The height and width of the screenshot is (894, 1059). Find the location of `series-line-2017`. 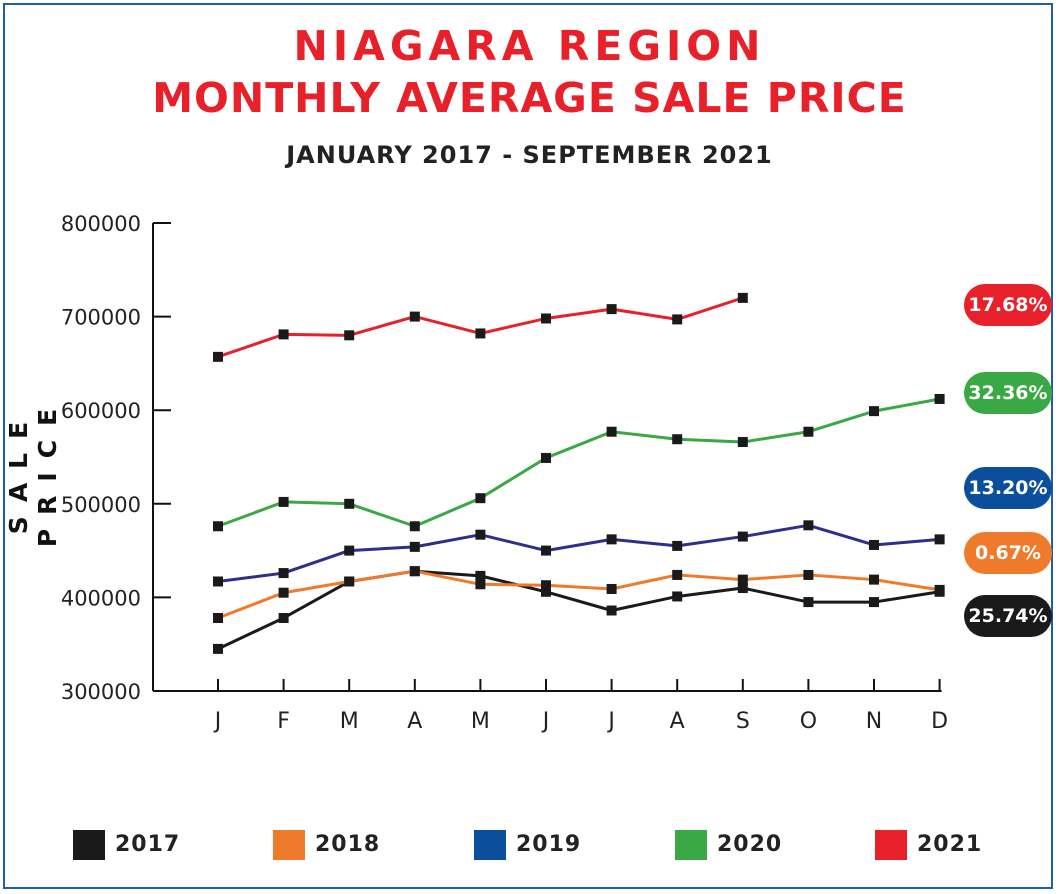

series-line-2017 is located at coordinates (578, 610).